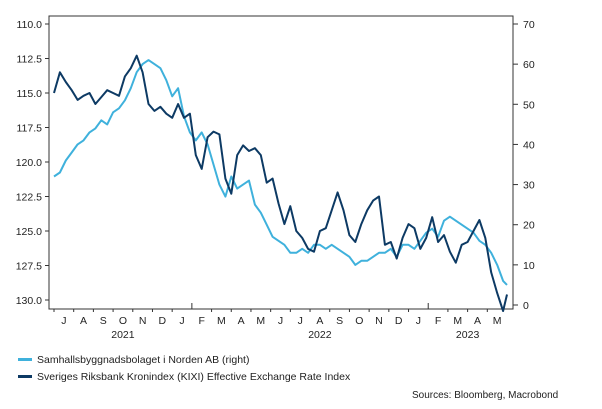 Image resolution: width=602 pixels, height=409 pixels. Describe the element at coordinates (529, 105) in the screenshot. I see `right-tick-label: 50` at that location.